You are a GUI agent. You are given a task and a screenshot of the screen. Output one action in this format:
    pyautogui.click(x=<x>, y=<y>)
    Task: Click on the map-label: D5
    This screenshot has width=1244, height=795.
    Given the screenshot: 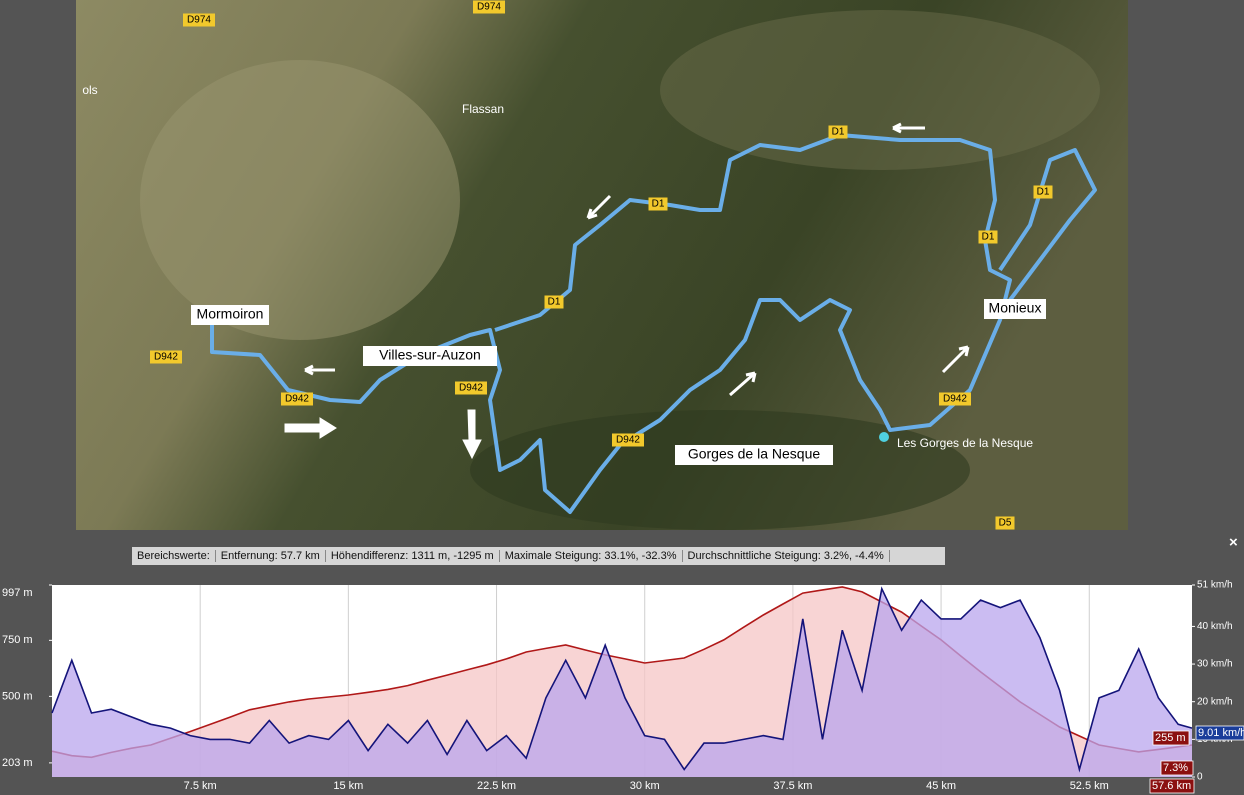 What is the action you would take?
    pyautogui.click(x=1005, y=523)
    